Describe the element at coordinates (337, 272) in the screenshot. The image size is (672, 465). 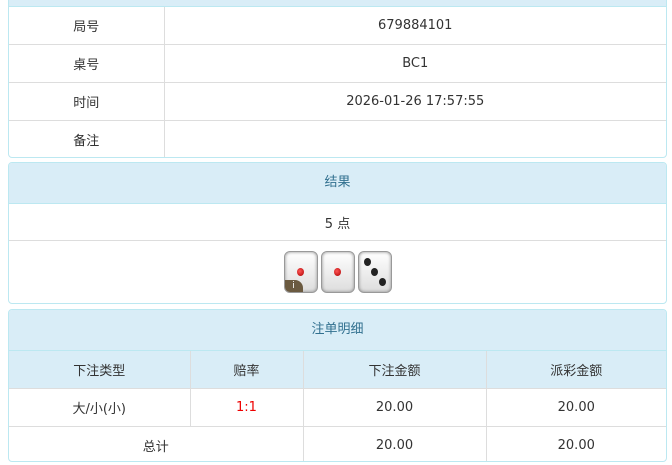
I see `die-1-icon` at that location.